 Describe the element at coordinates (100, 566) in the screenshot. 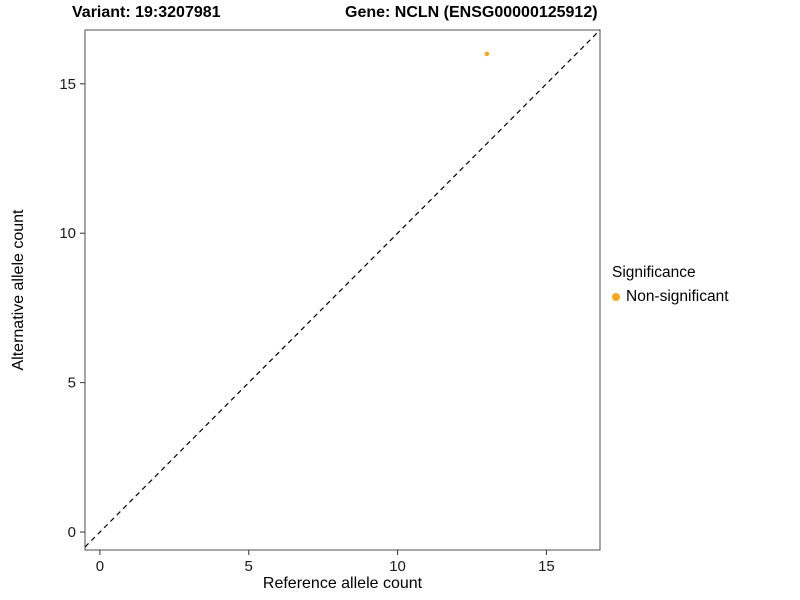

I see `x-tick-label: 0` at that location.